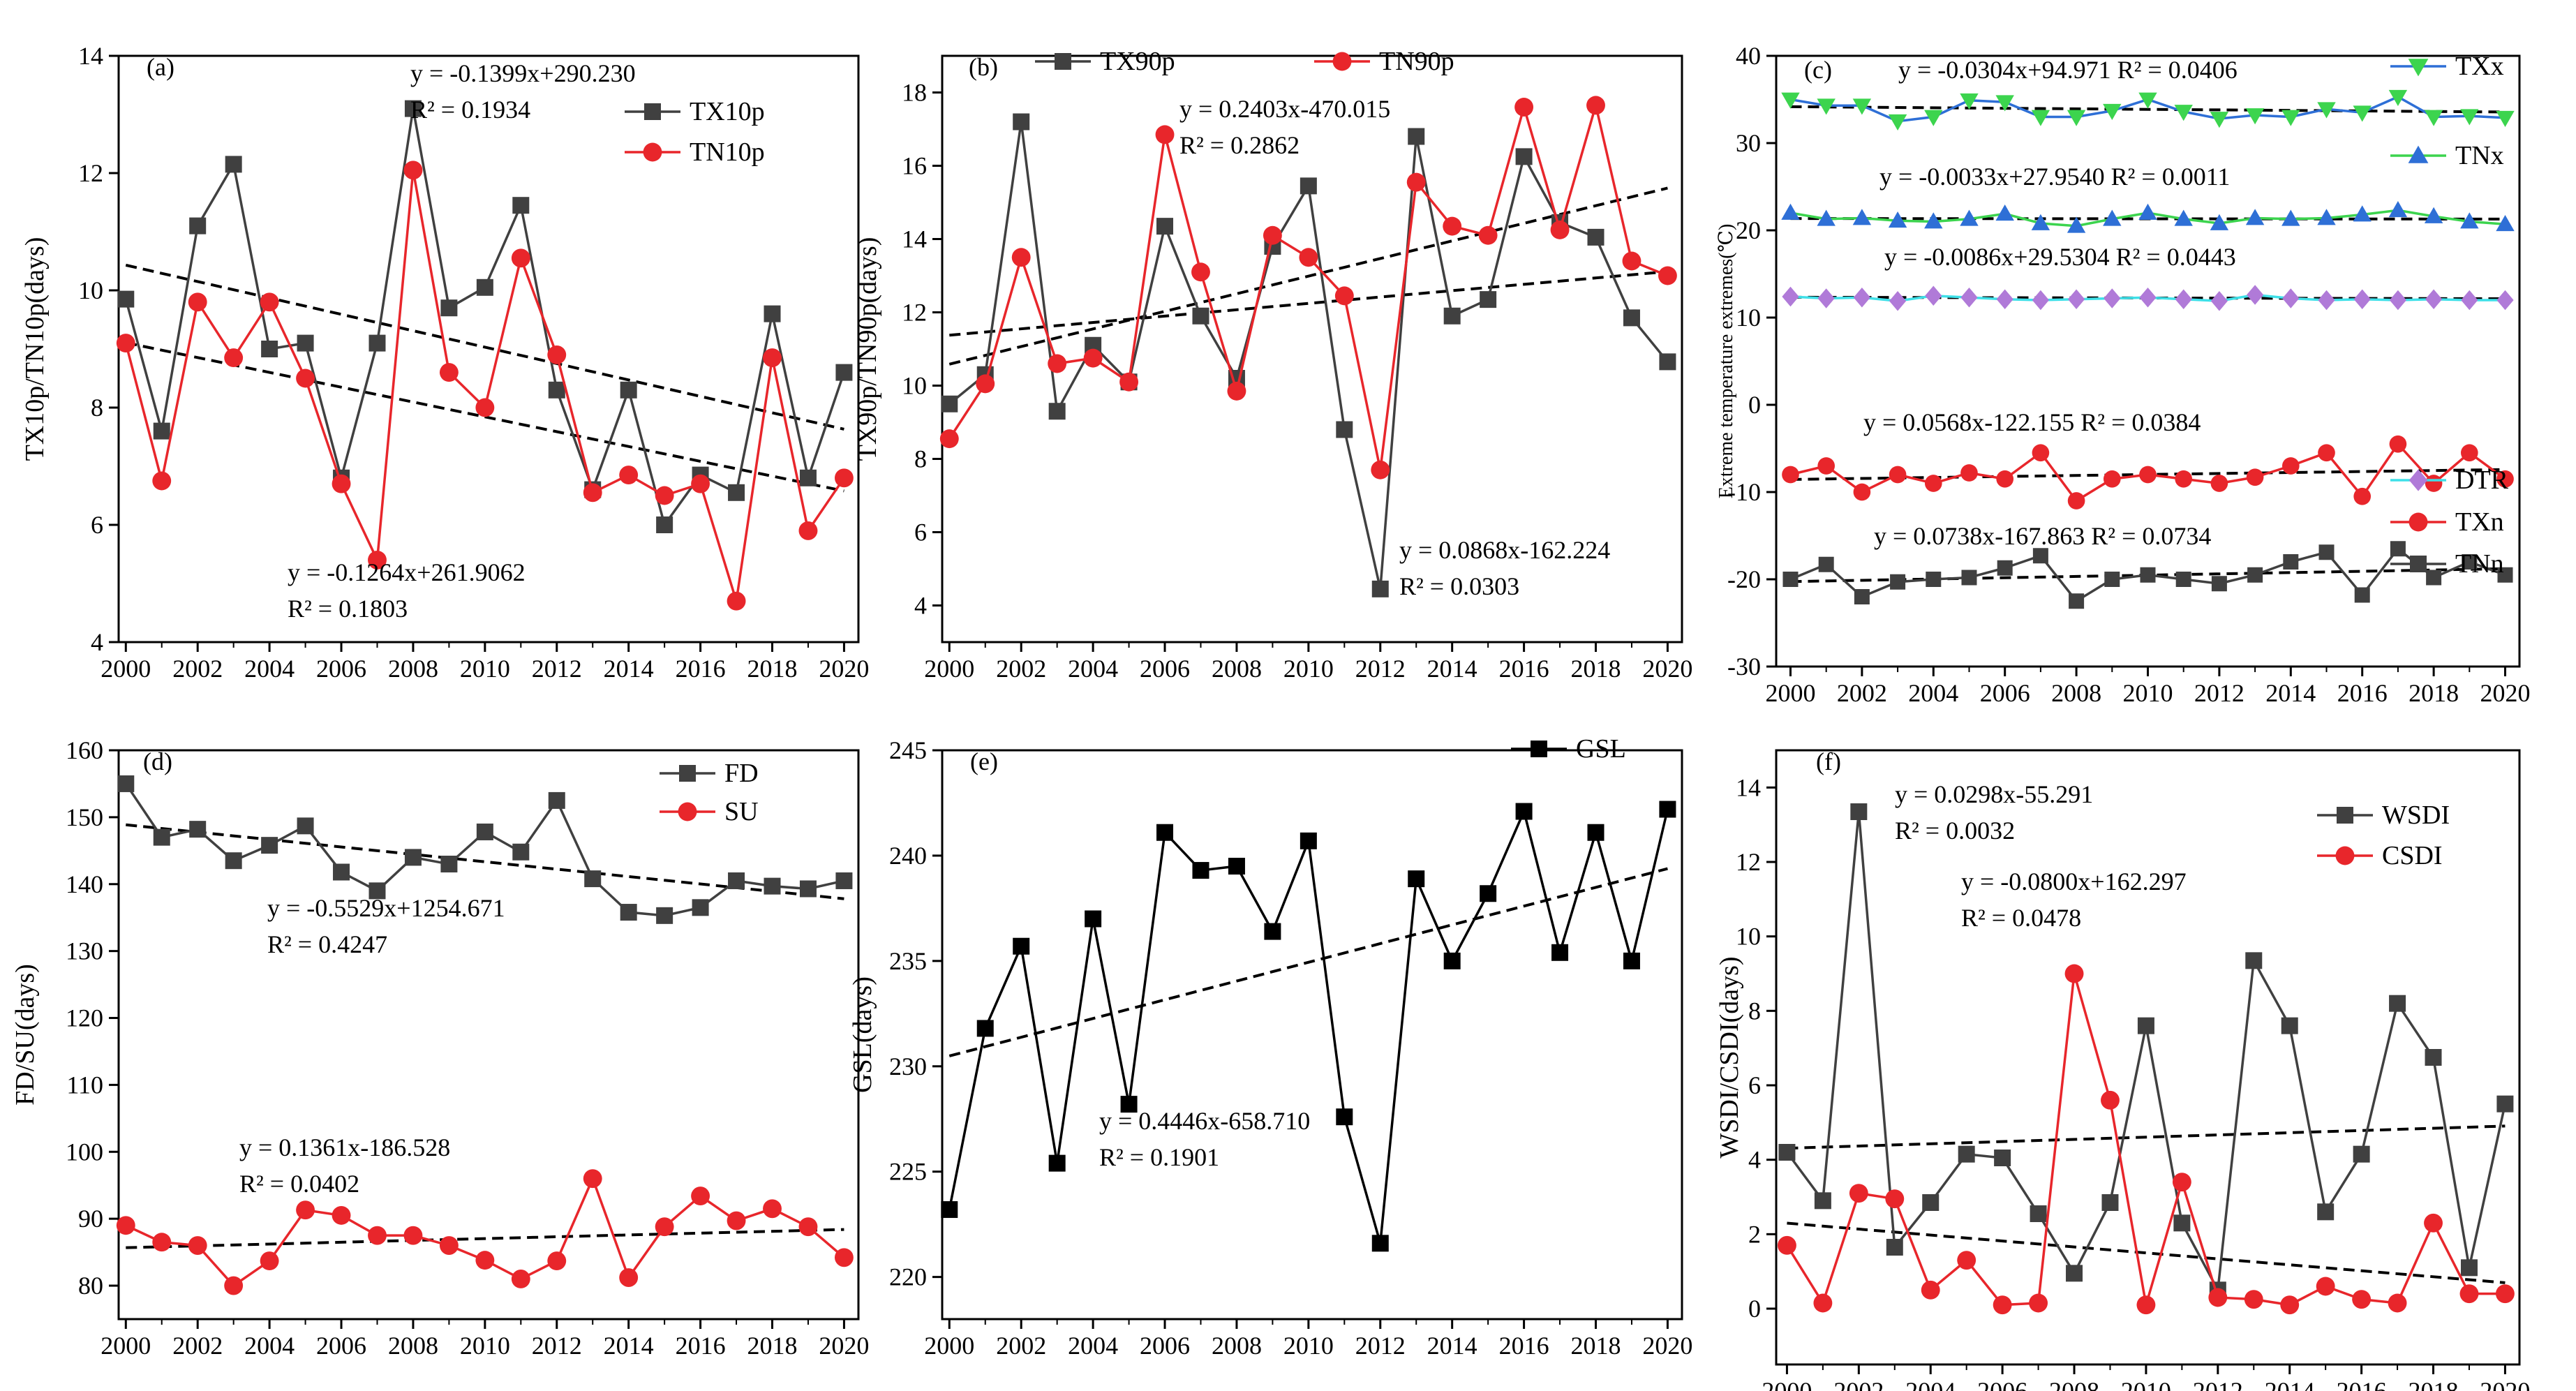 The image size is (2576, 1391). I want to click on y-tick-label: 40, so click(1748, 56).